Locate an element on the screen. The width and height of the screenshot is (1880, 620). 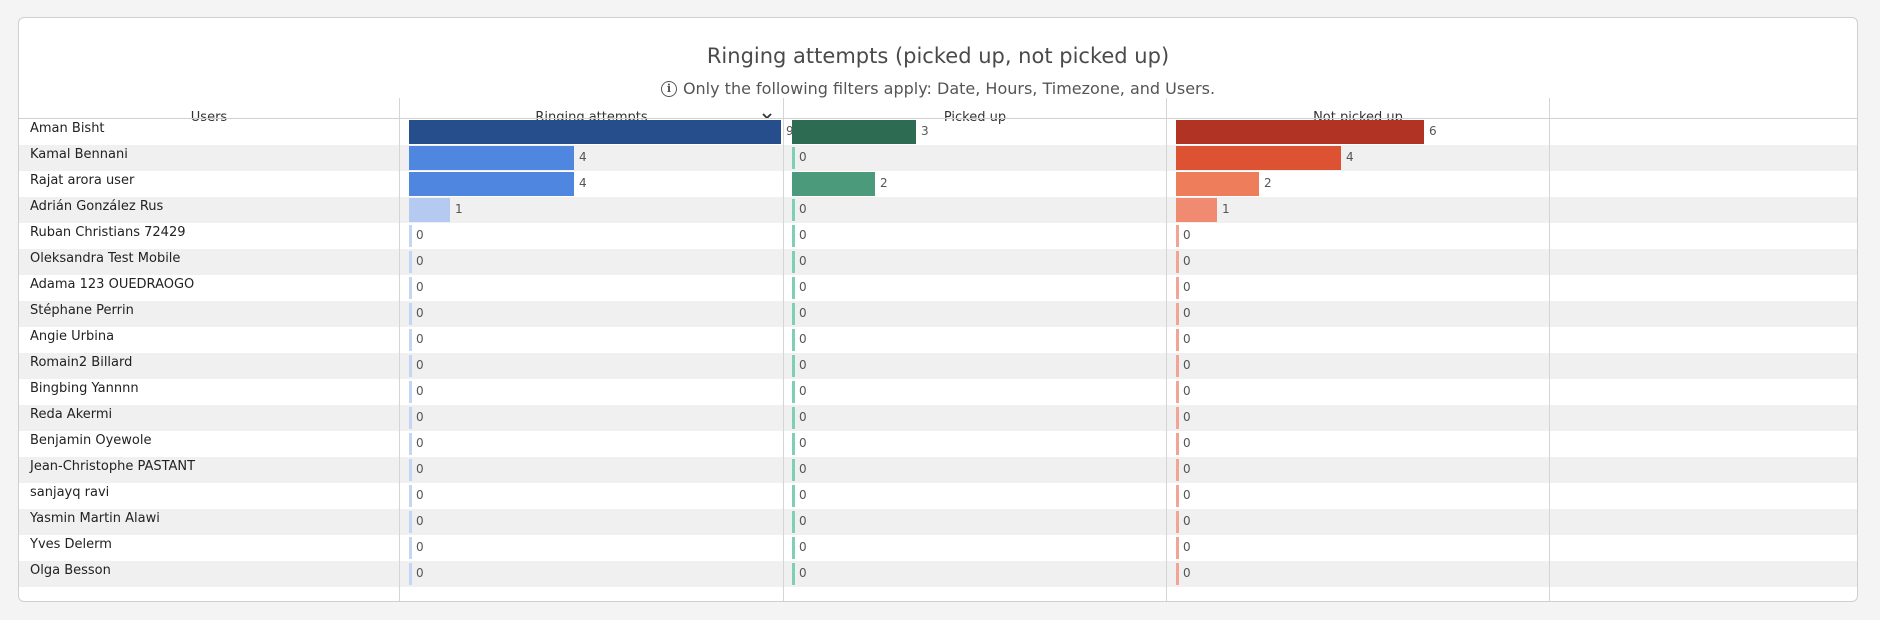
user-name: Olga Besson is located at coordinates (70, 570).